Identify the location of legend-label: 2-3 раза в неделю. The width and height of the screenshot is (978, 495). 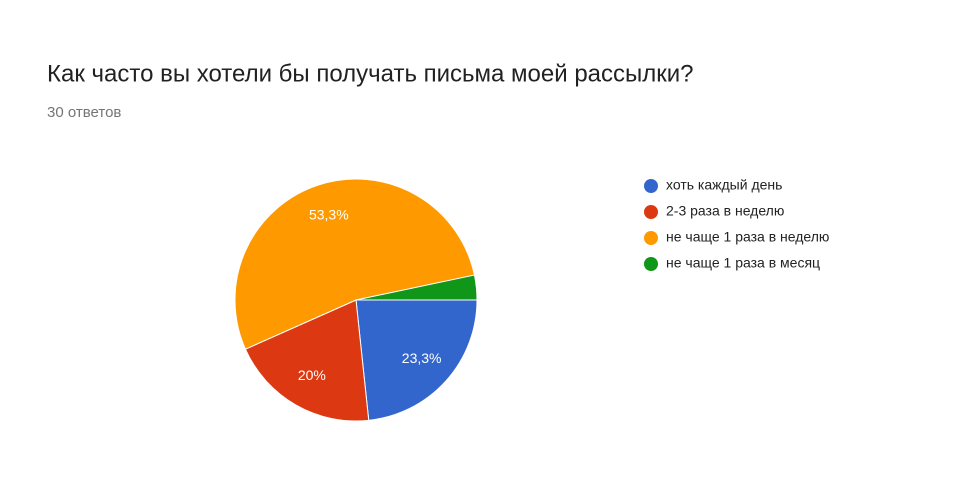
(725, 211).